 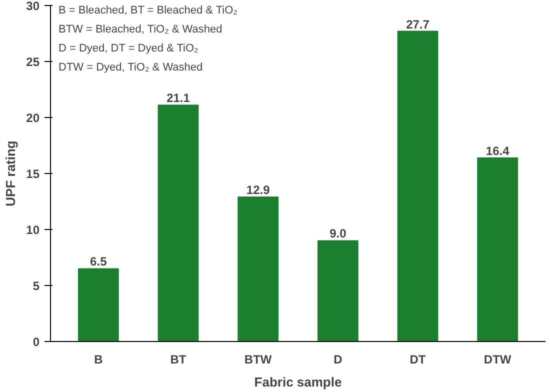 I want to click on data-label: 12.9, so click(x=258, y=190).